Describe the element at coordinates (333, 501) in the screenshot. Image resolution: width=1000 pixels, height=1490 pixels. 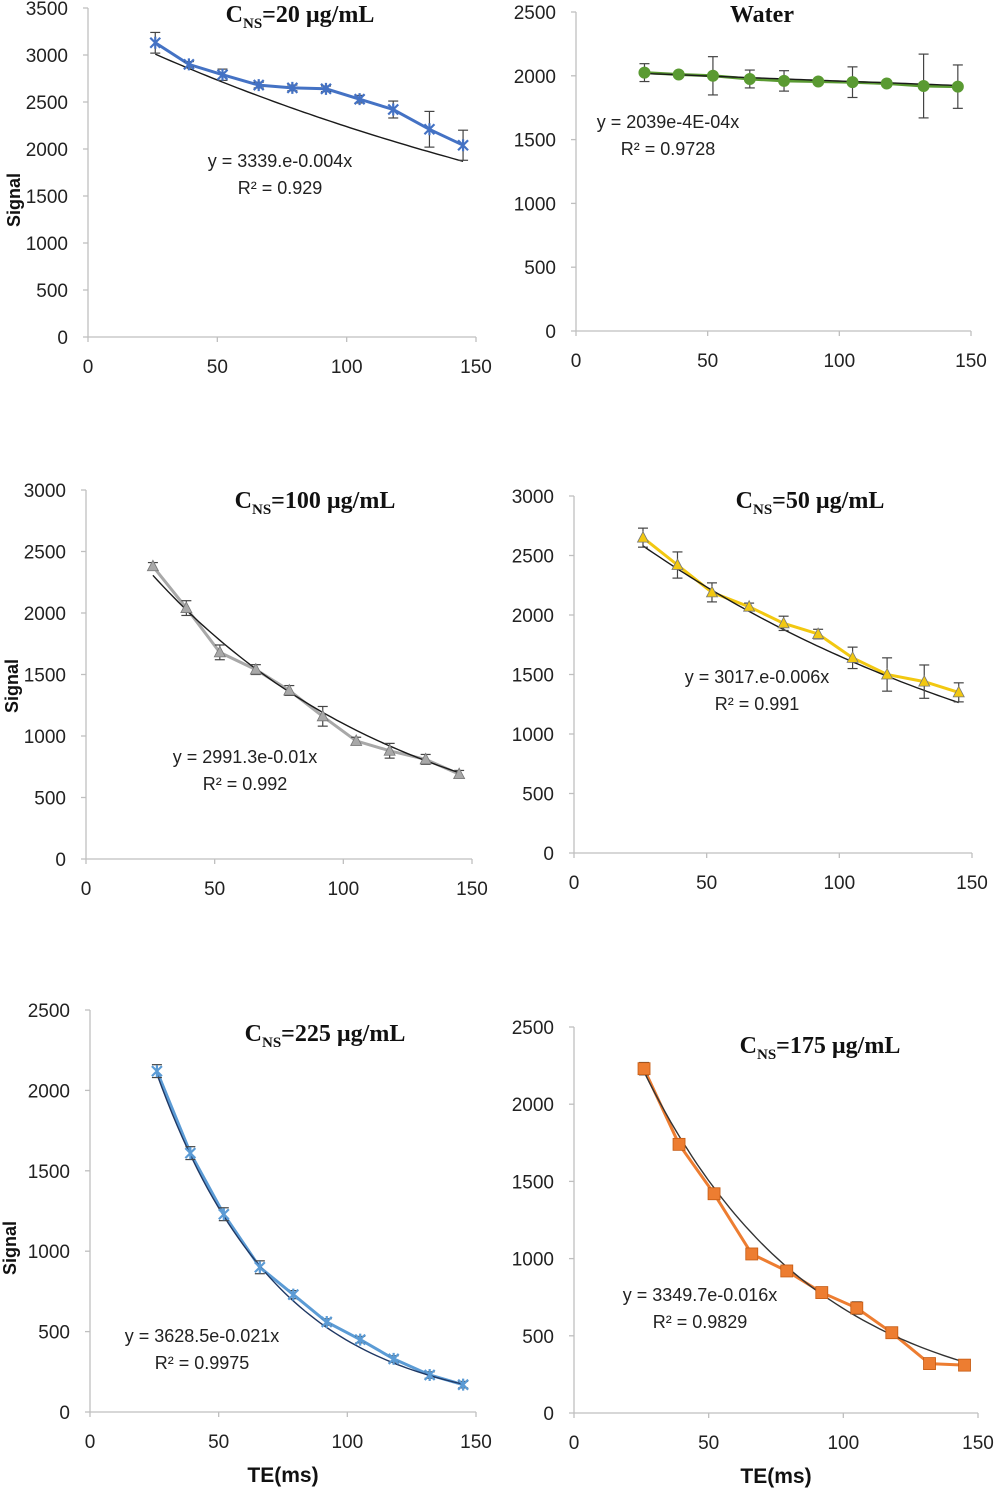
I see `chart-title-rest: =100 µg/mL` at that location.